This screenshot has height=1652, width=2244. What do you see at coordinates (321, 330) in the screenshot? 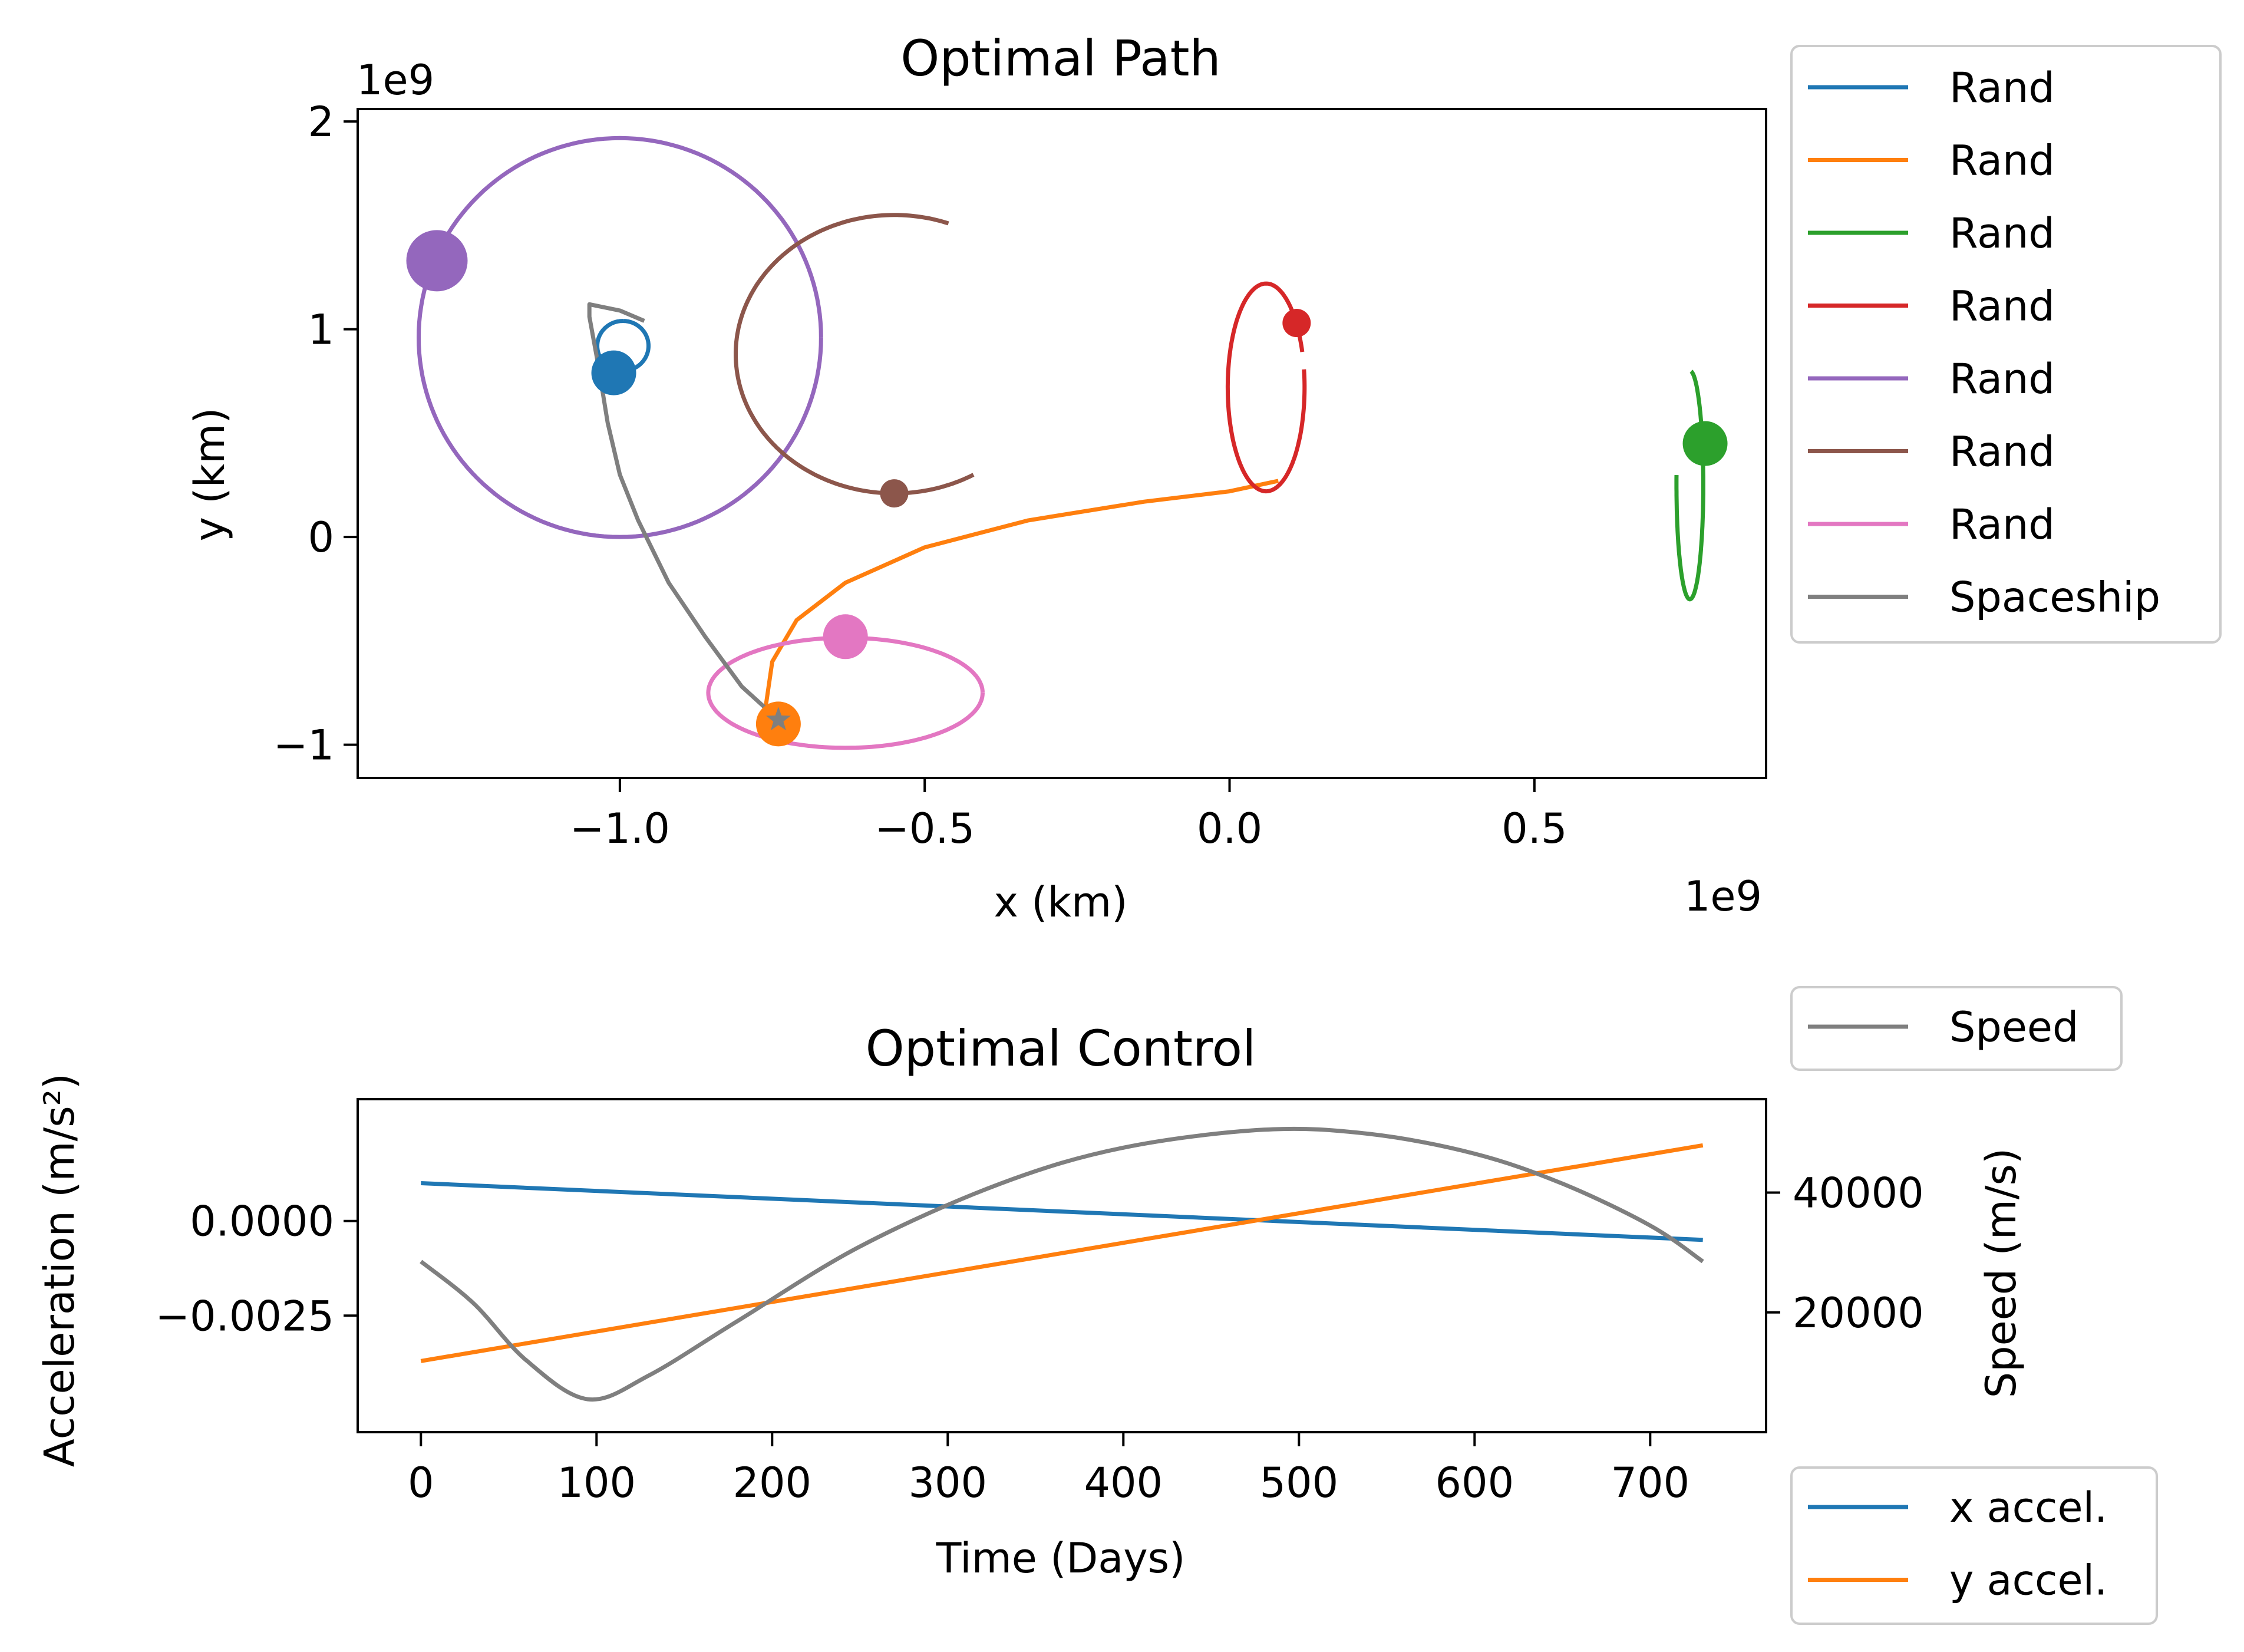
I see `path-y-tick-label: 1` at bounding box center [321, 330].